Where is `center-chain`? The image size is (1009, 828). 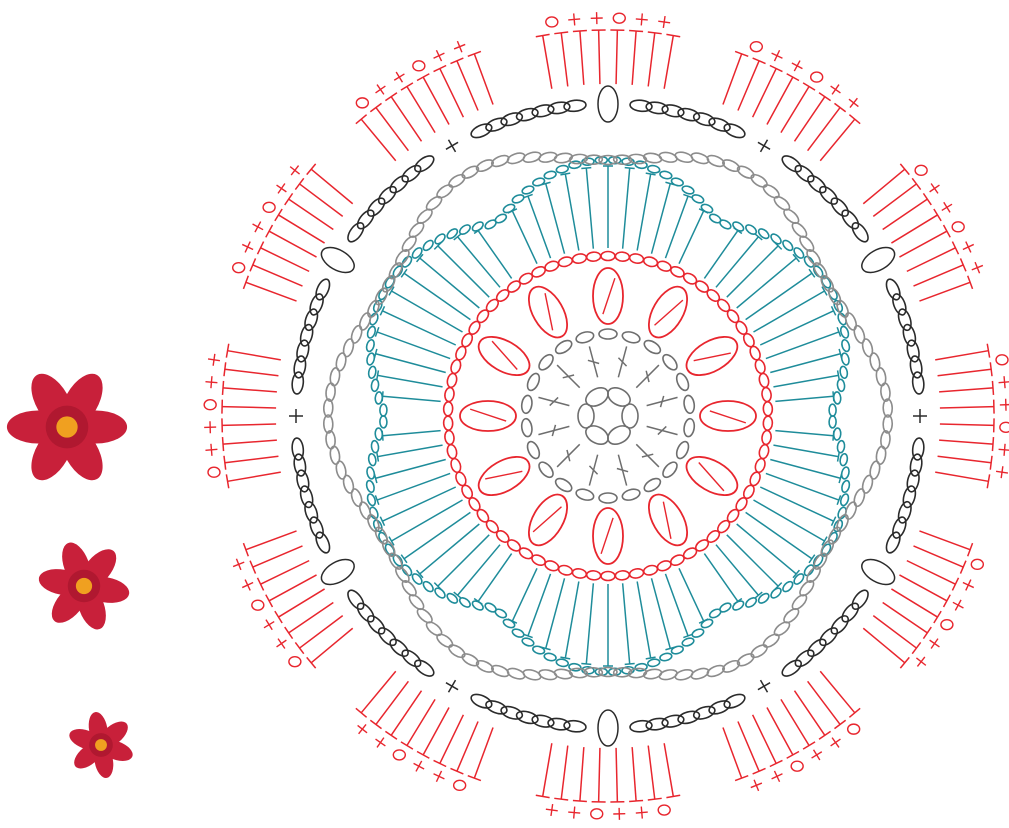
center-chain is located at coordinates (597, 396).